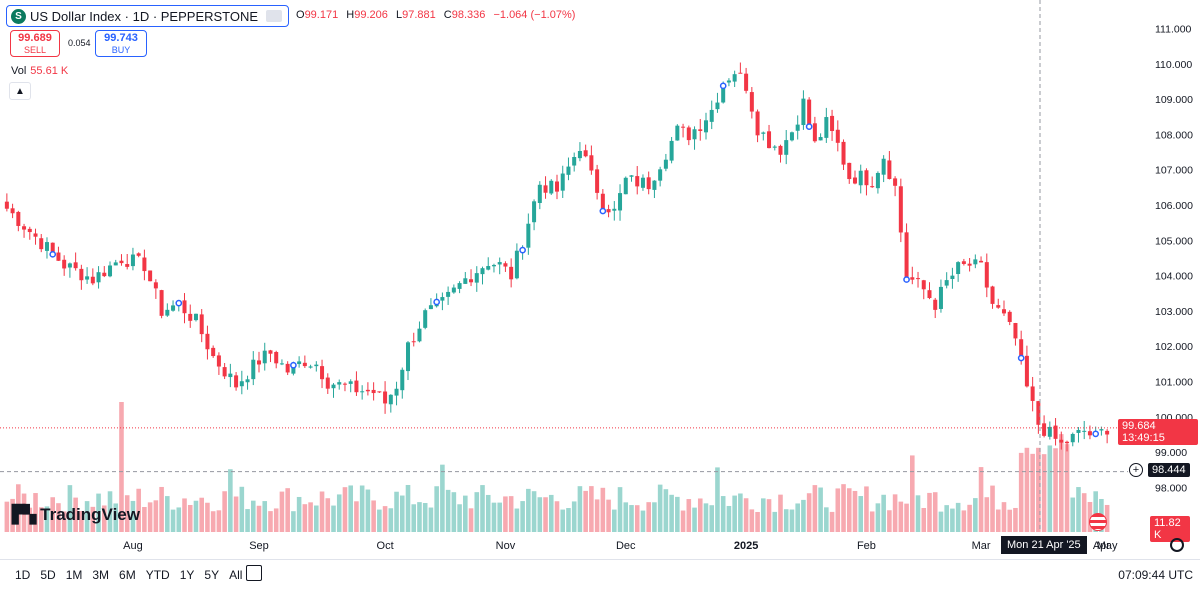 The height and width of the screenshot is (591, 1200). I want to click on x-tick-label: Apr, so click(1101, 546).